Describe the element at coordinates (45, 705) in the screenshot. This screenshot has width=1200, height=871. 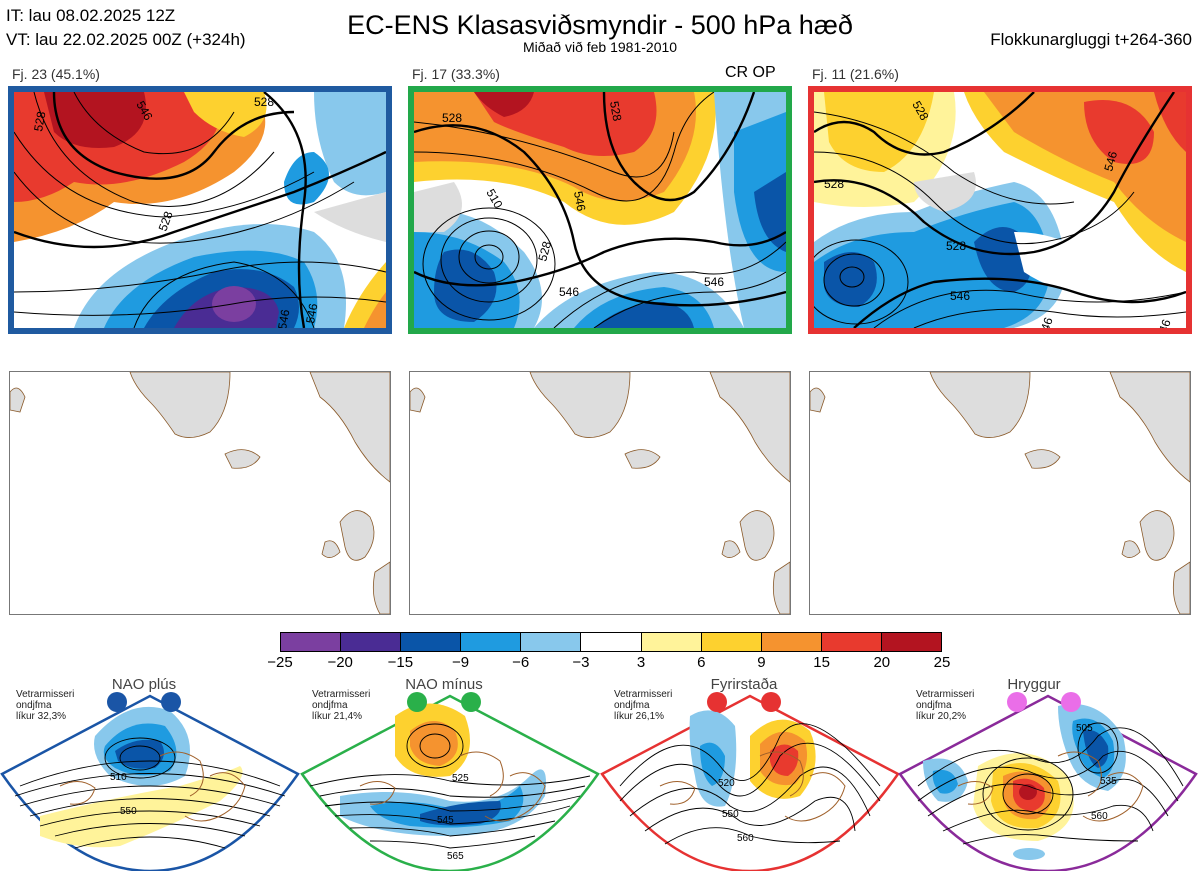
I see `regime-probability-nao-plus: Vetrarmisseri ondjfma líkur 32,3%` at that location.